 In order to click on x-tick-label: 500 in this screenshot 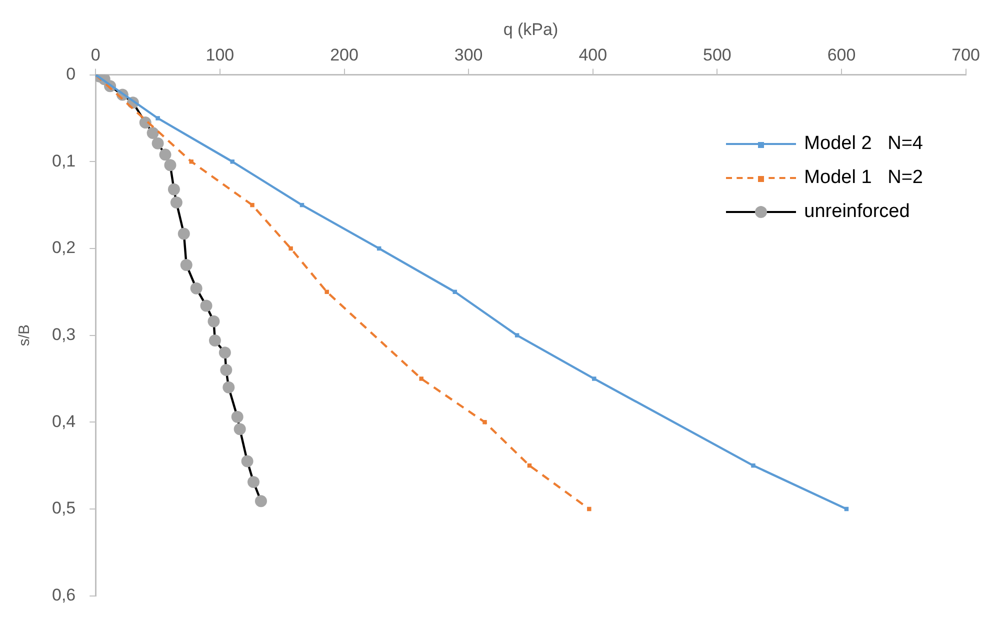, I will do `click(717, 54)`.